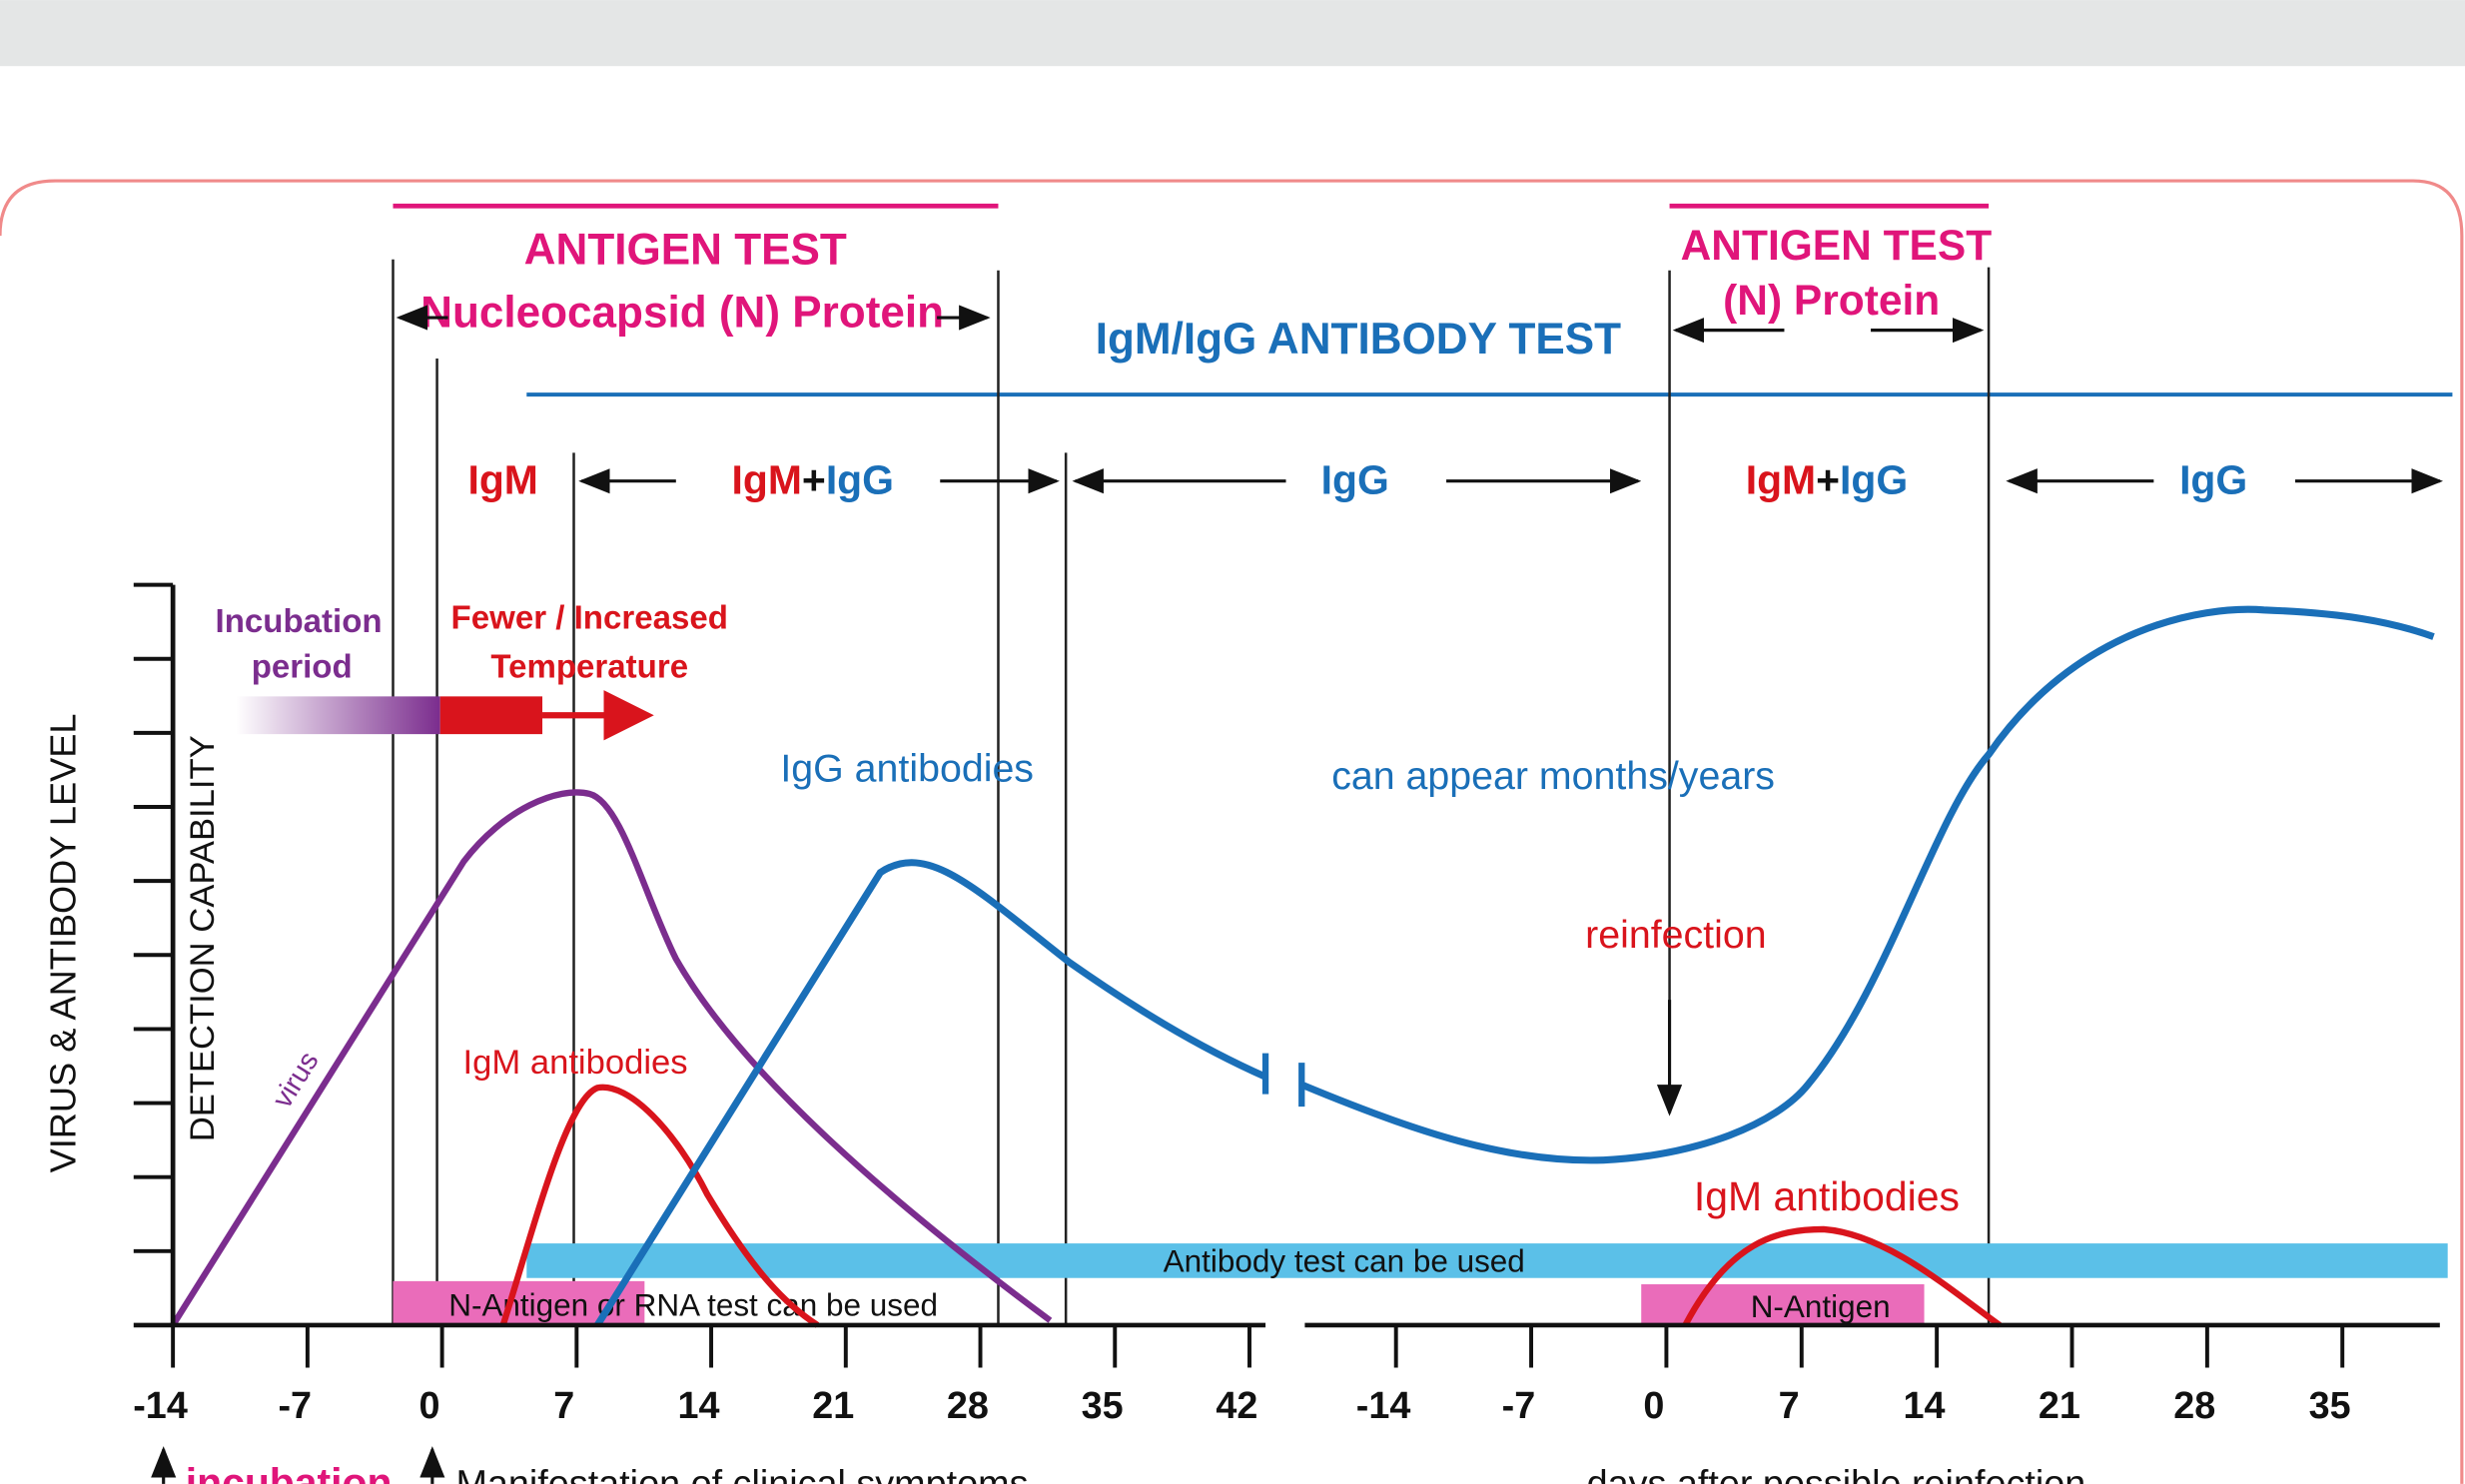  What do you see at coordinates (1676, 935) in the screenshot?
I see `annotation: reinfection` at bounding box center [1676, 935].